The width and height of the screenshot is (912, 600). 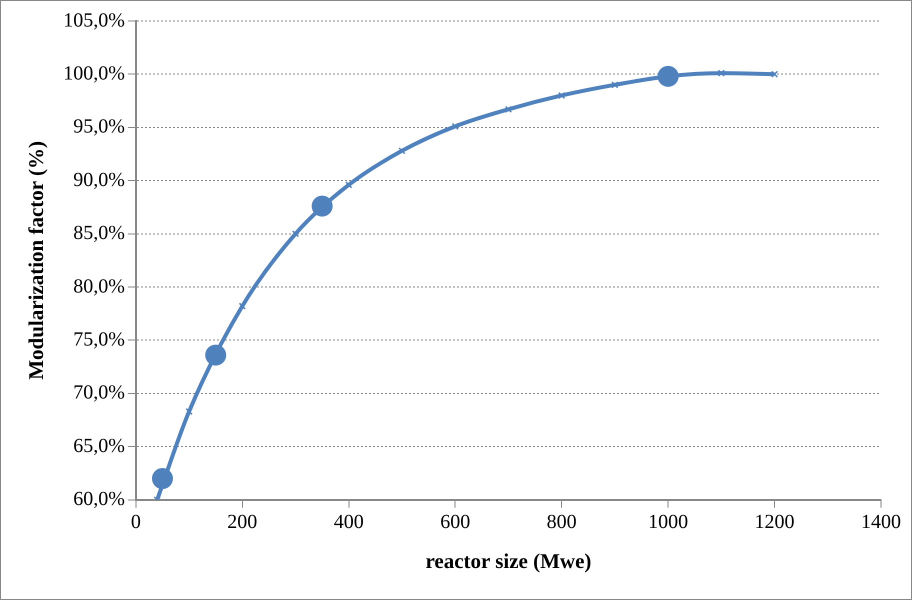 What do you see at coordinates (99, 445) in the screenshot?
I see `y-tick-label: 65,0%` at bounding box center [99, 445].